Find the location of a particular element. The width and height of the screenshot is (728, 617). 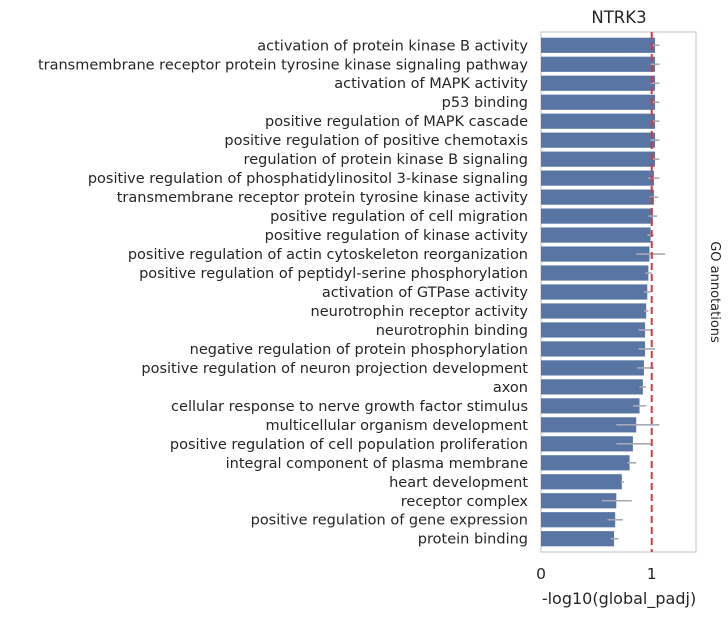

chart-title: NTRK3 is located at coordinates (618, 17).